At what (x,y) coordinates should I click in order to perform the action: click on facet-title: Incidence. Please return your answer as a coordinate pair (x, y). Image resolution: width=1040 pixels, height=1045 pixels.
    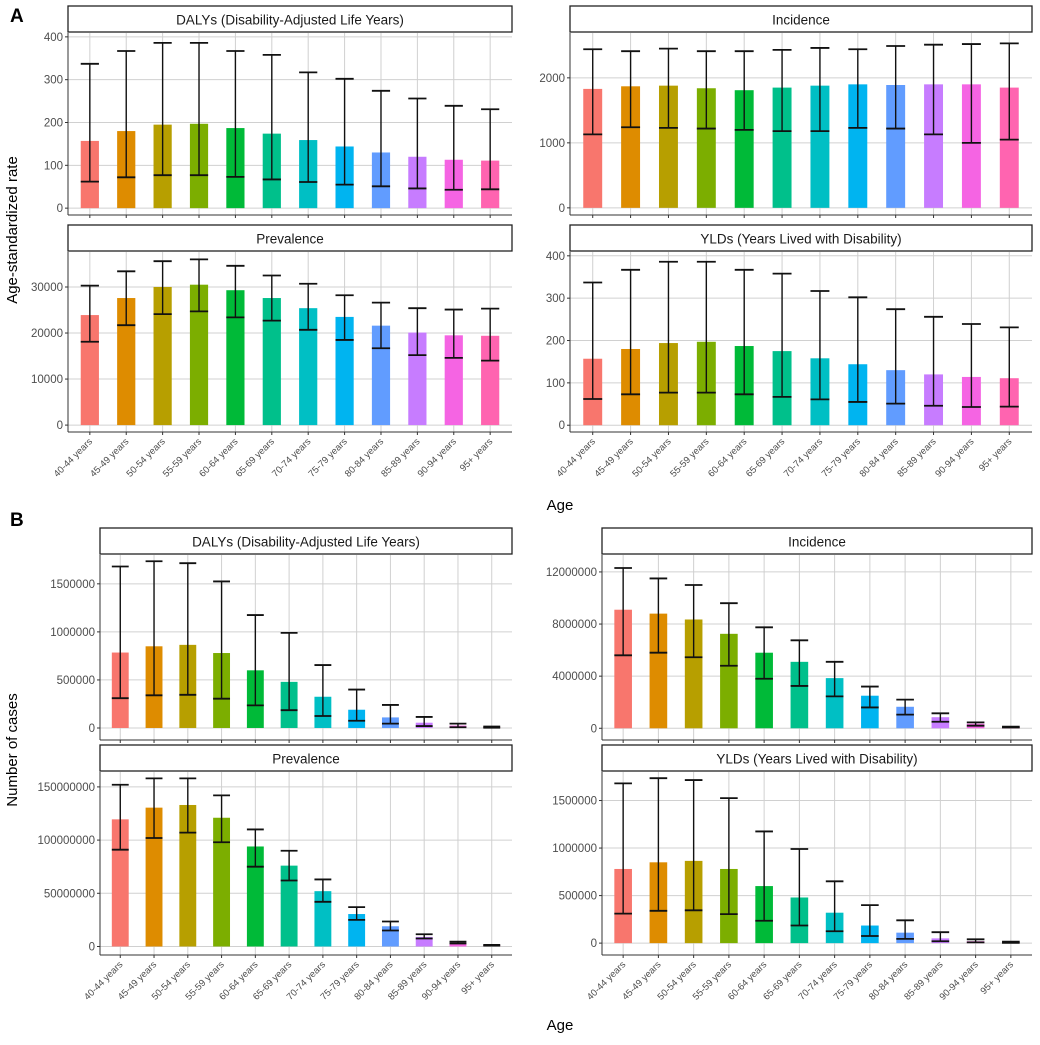
    Looking at the image, I should click on (817, 542).